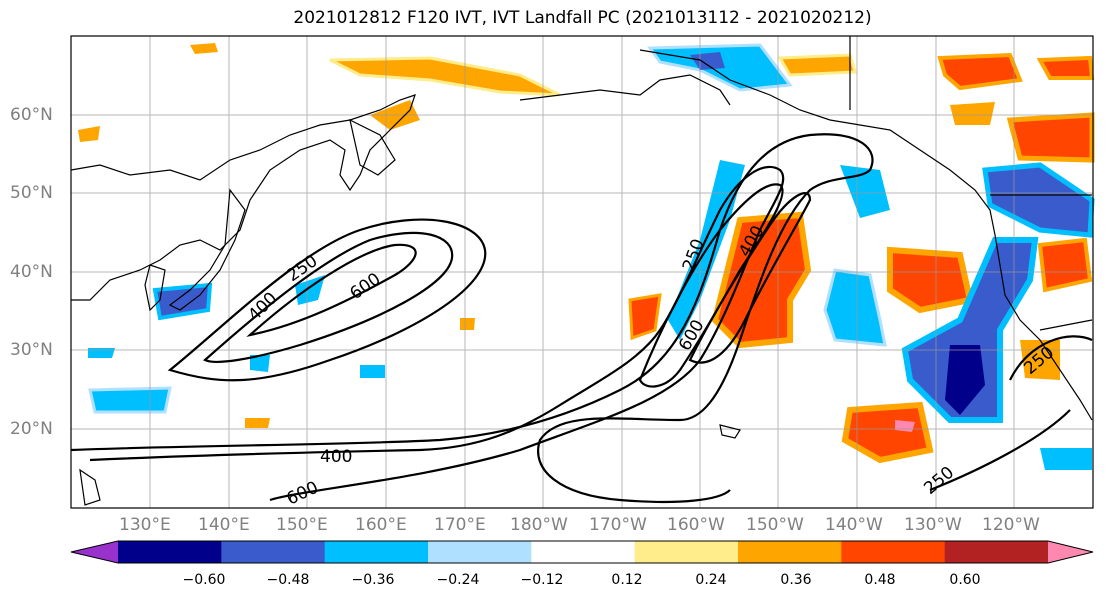 The width and height of the screenshot is (1105, 601). Describe the element at coordinates (880, 580) in the screenshot. I see `colorbar-tick-label: 0.48` at that location.